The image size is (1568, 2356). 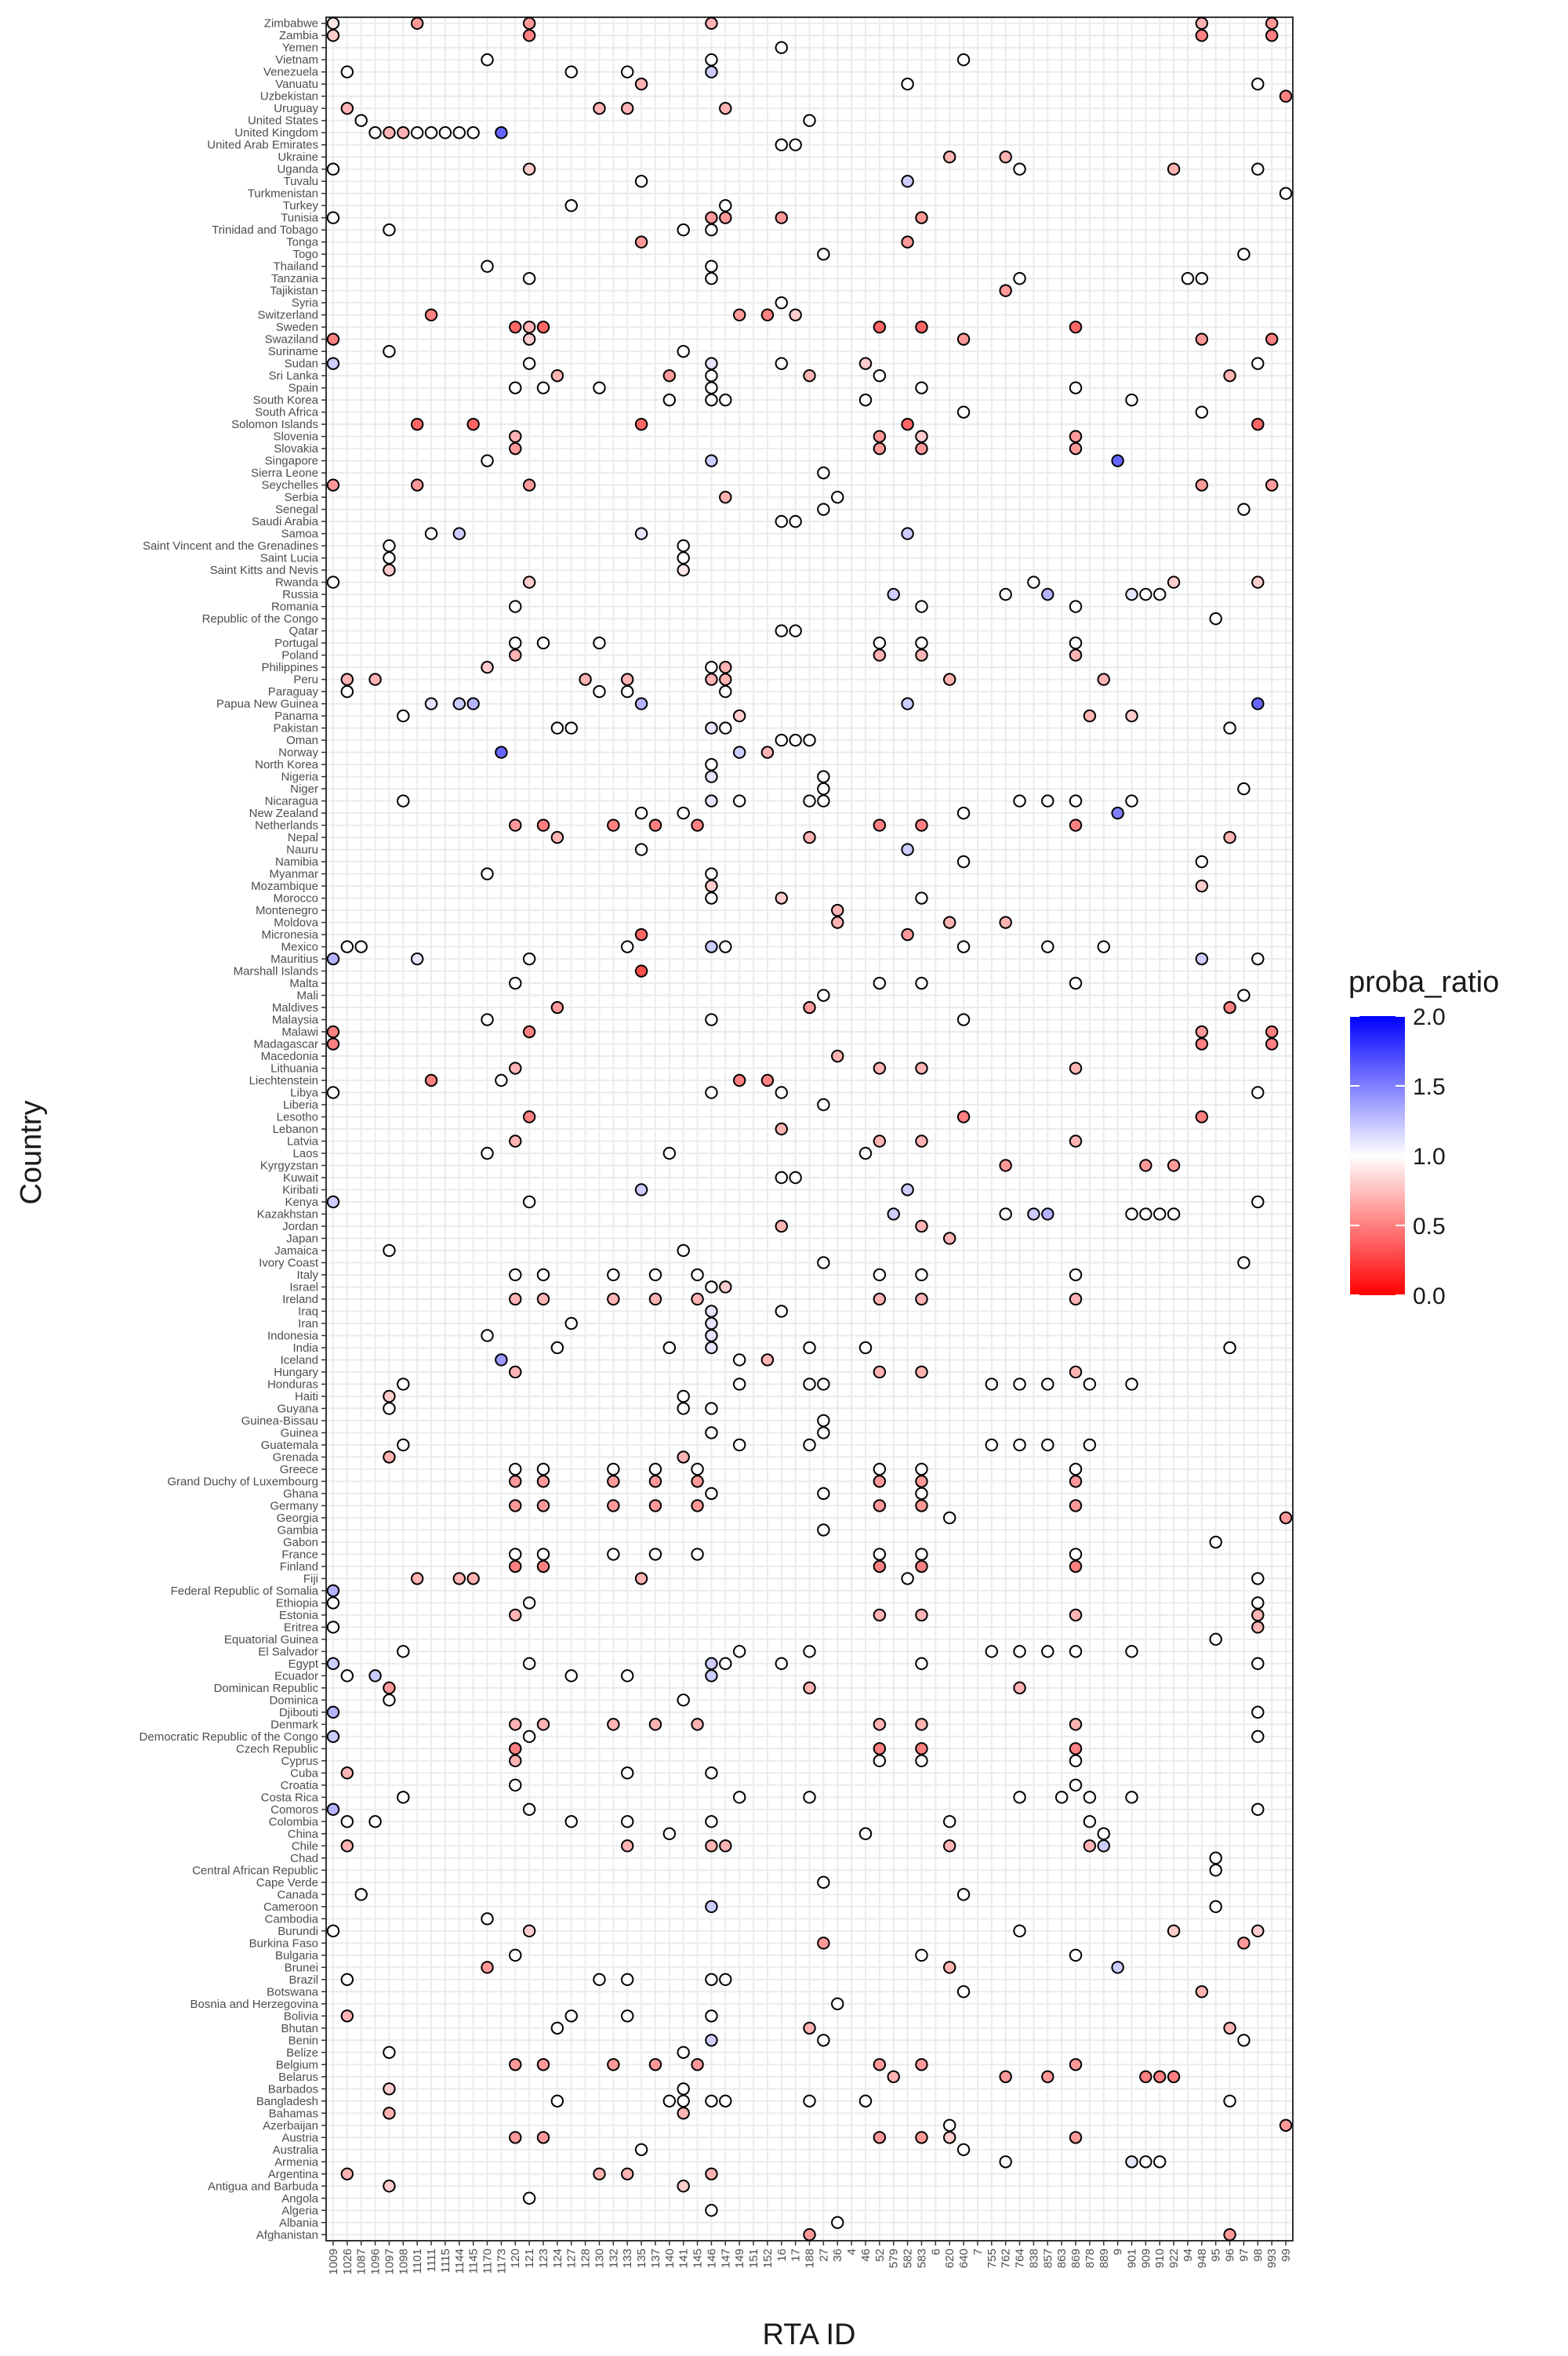 I want to click on y-tick-label: Canada, so click(x=297, y=1894).